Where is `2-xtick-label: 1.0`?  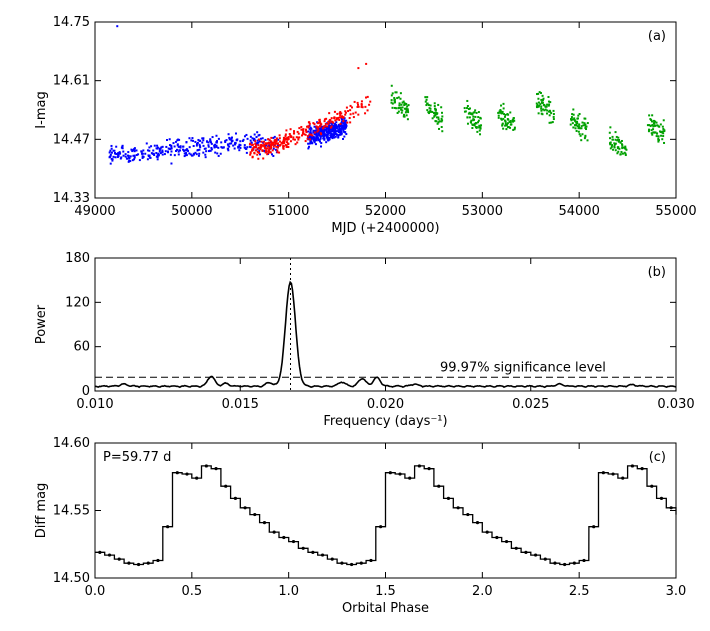 2-xtick-label: 1.0 is located at coordinates (288, 591).